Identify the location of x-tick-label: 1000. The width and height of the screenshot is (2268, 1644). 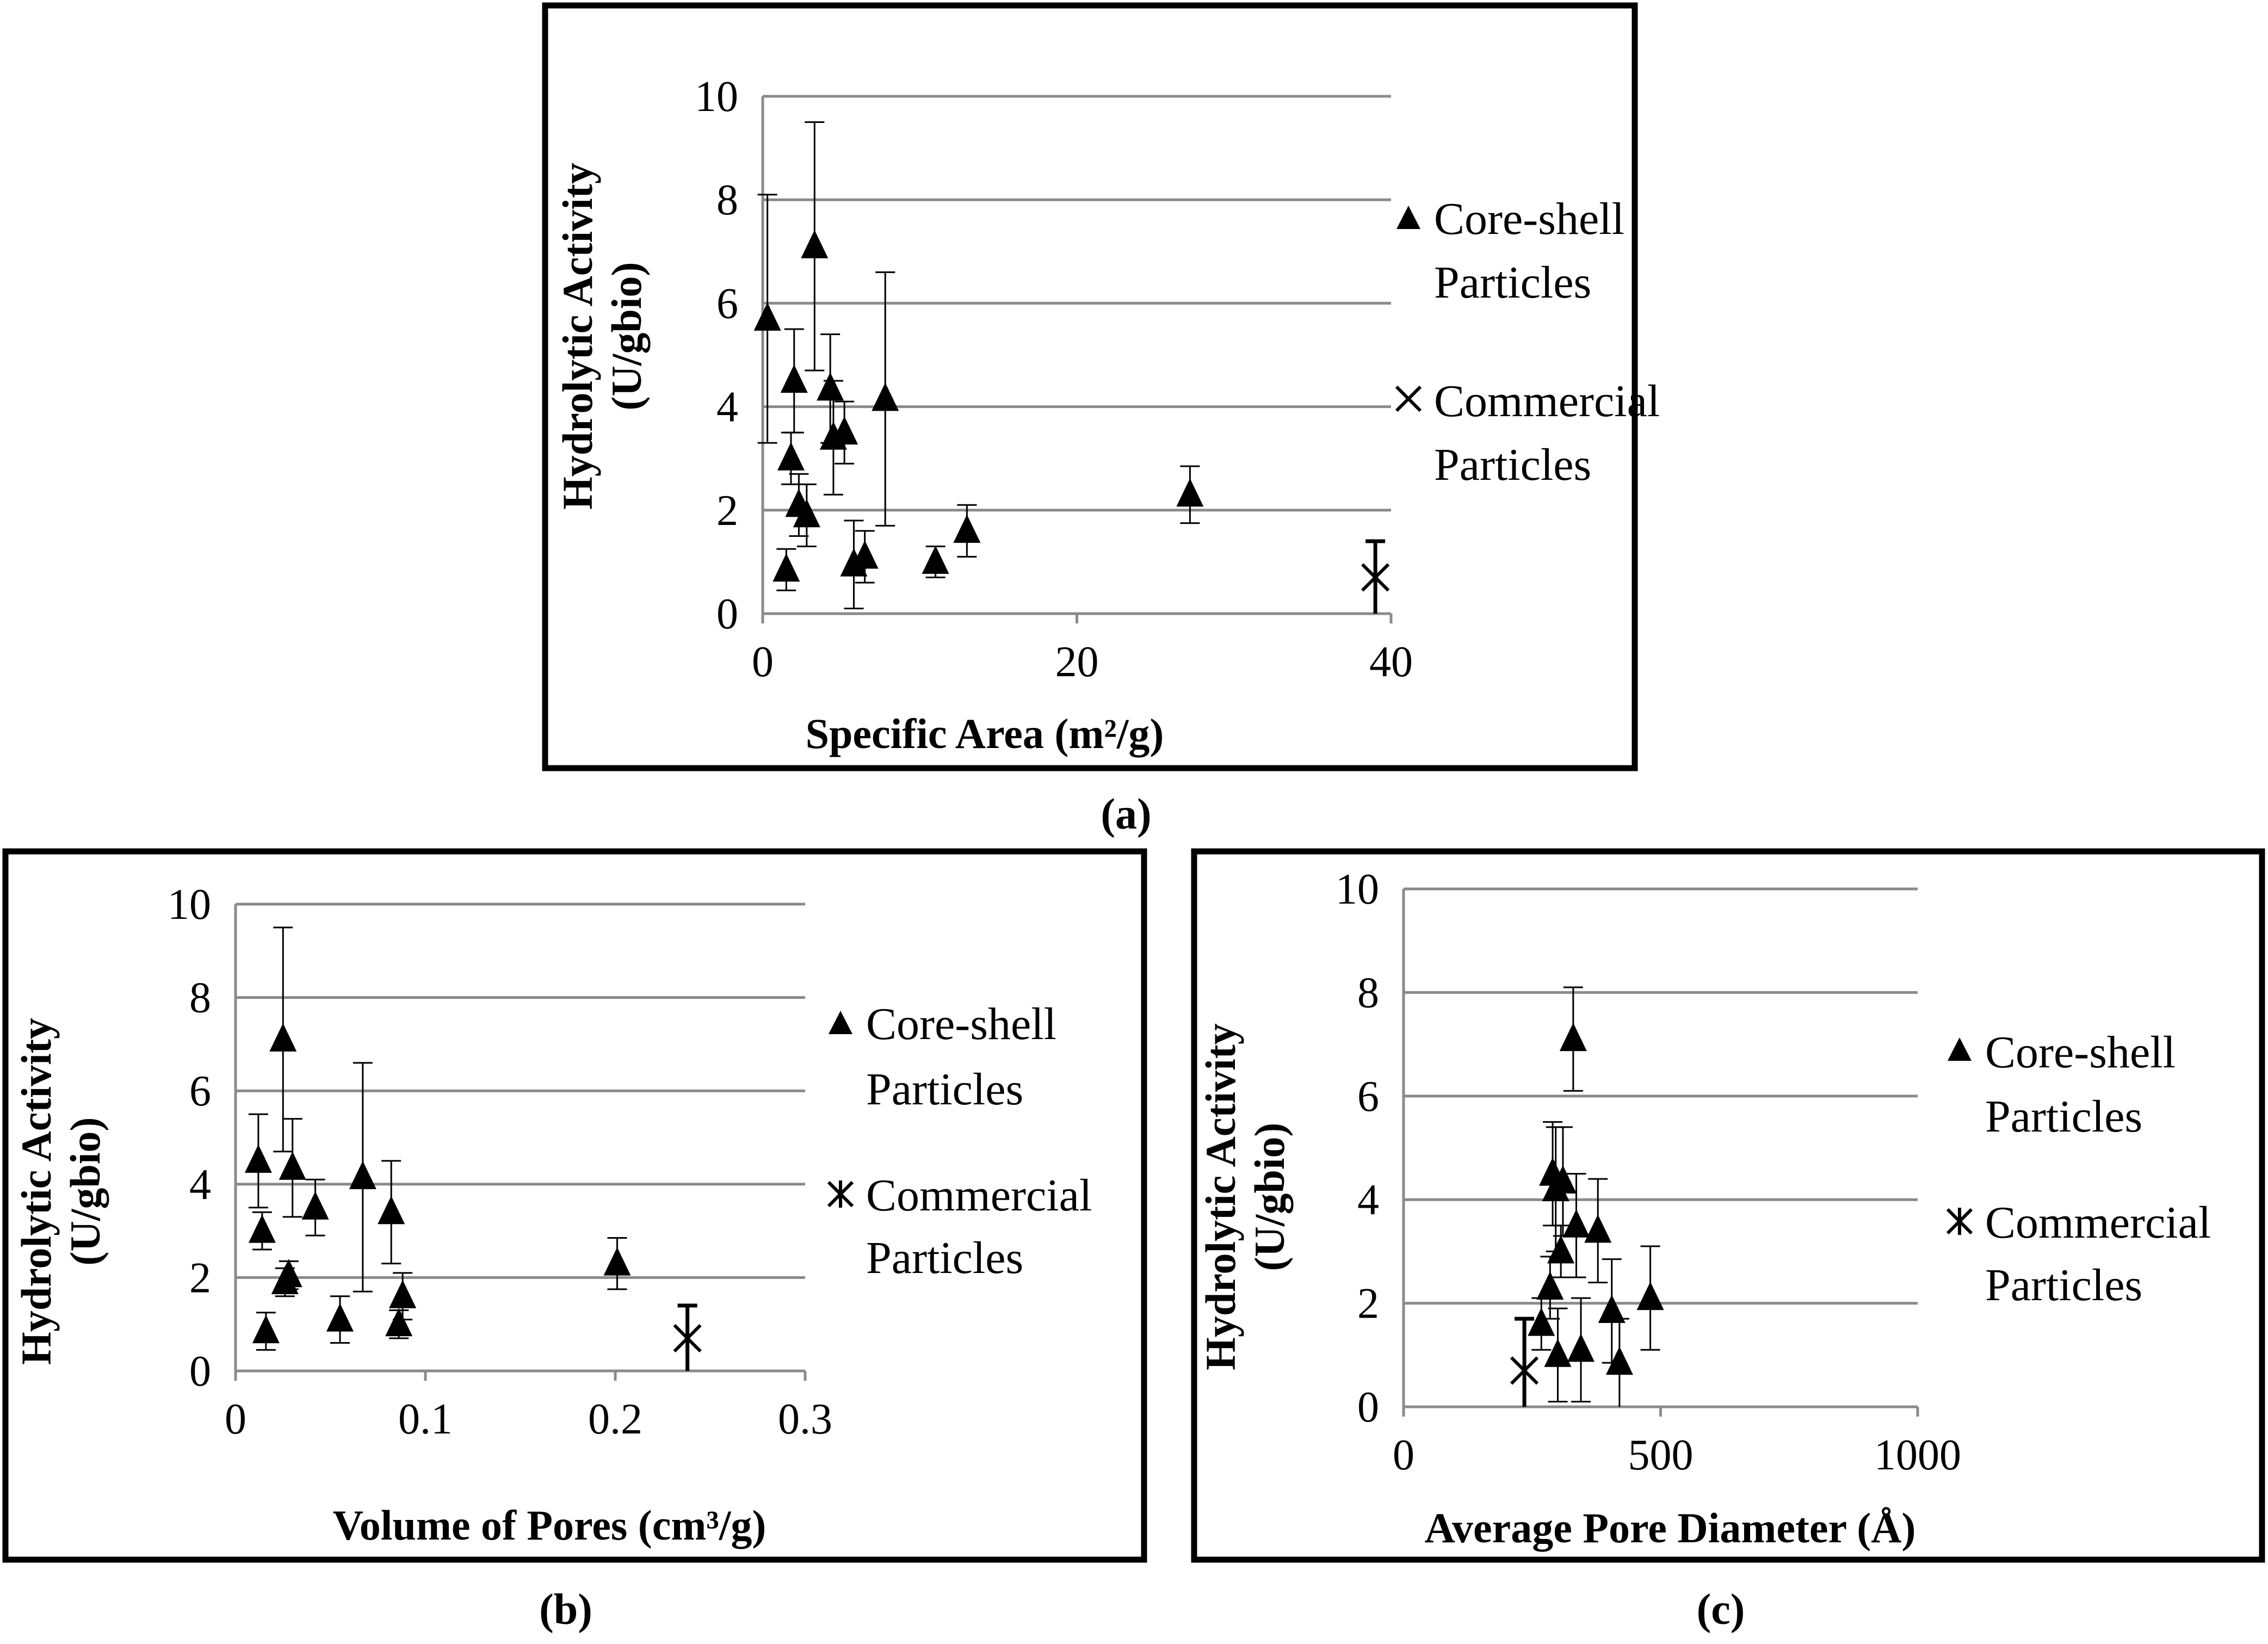
(1918, 1455).